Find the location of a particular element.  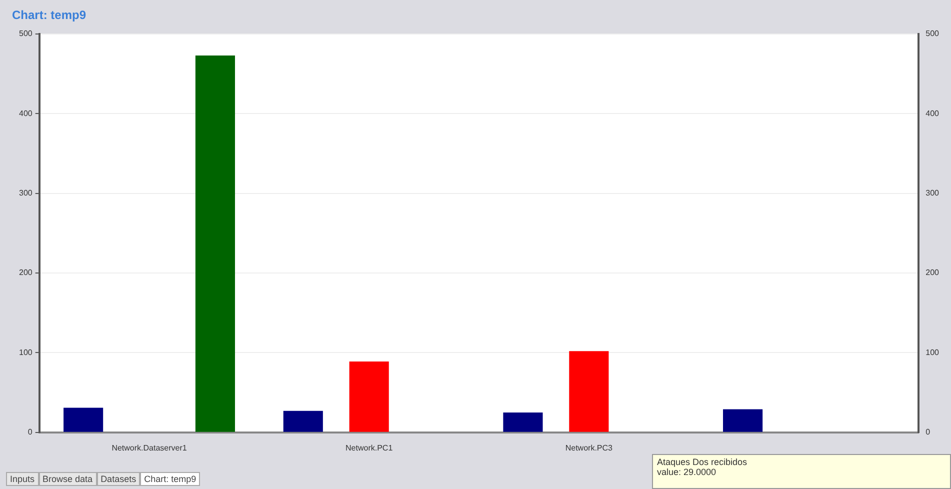

y2-tick-label: 0 is located at coordinates (928, 432).